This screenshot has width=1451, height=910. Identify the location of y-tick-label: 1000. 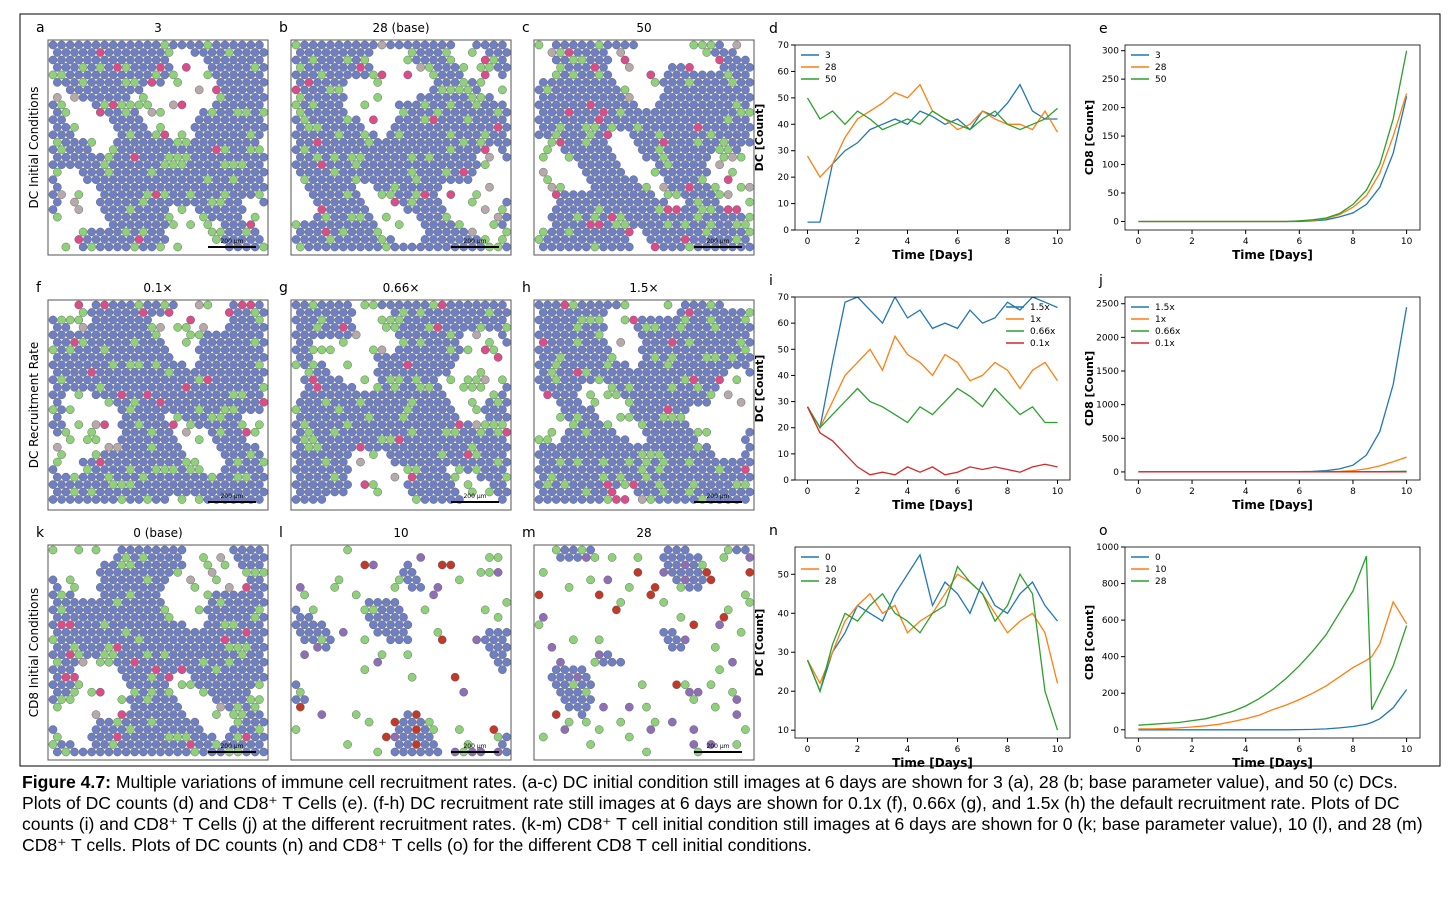
(1107, 406).